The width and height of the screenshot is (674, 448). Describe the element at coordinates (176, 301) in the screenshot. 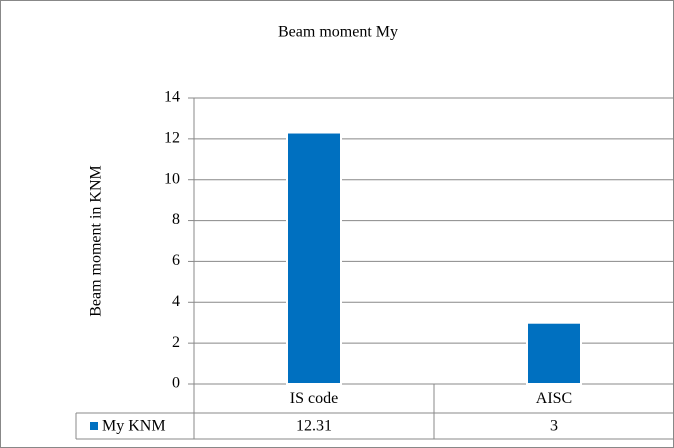

I see `y-tick-label: 4` at that location.